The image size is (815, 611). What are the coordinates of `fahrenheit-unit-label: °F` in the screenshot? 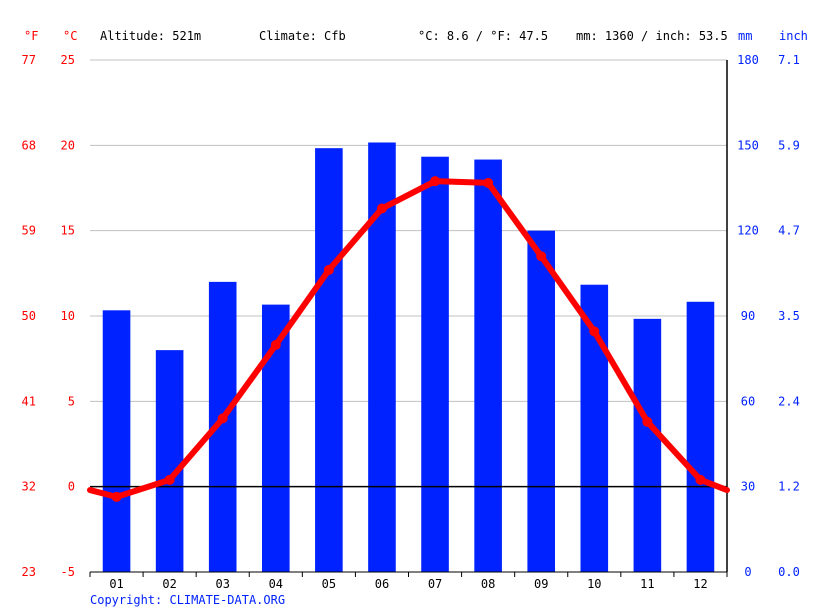 It's located at (31, 36).